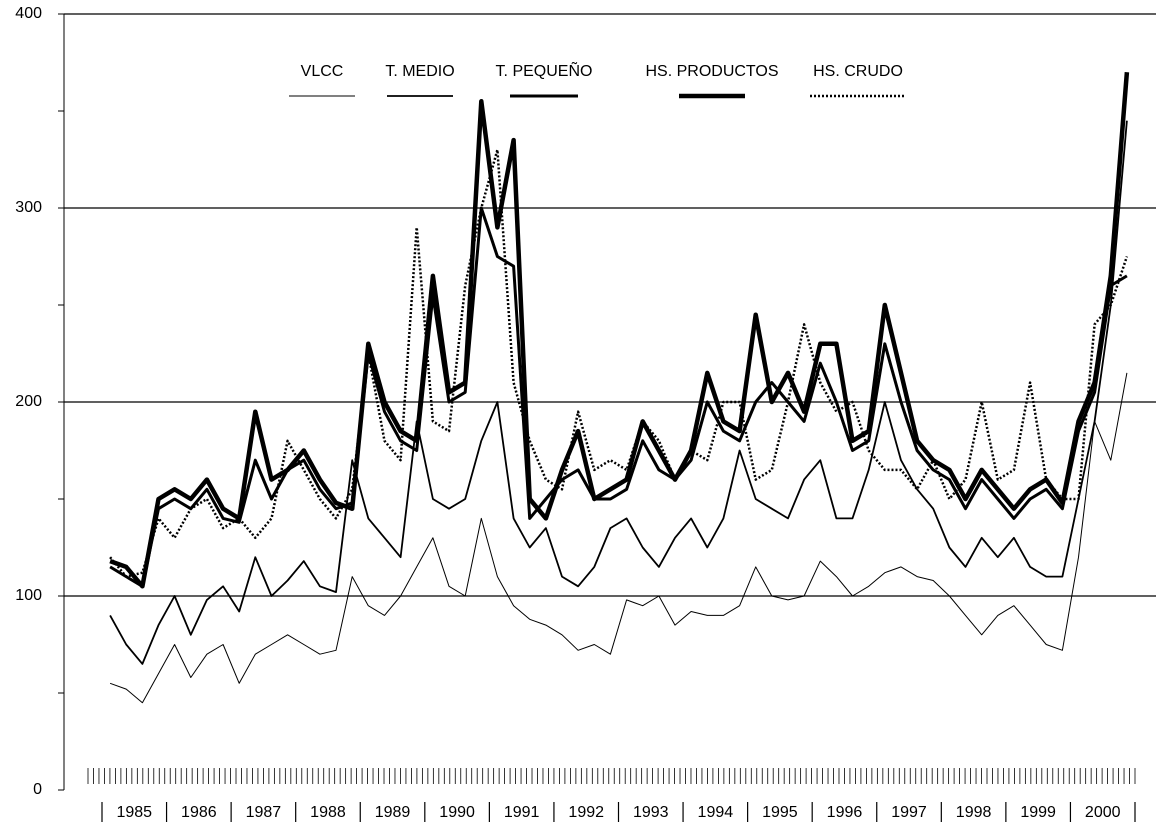  Describe the element at coordinates (522, 812) in the screenshot. I see `x-tick-label: 1991` at that location.